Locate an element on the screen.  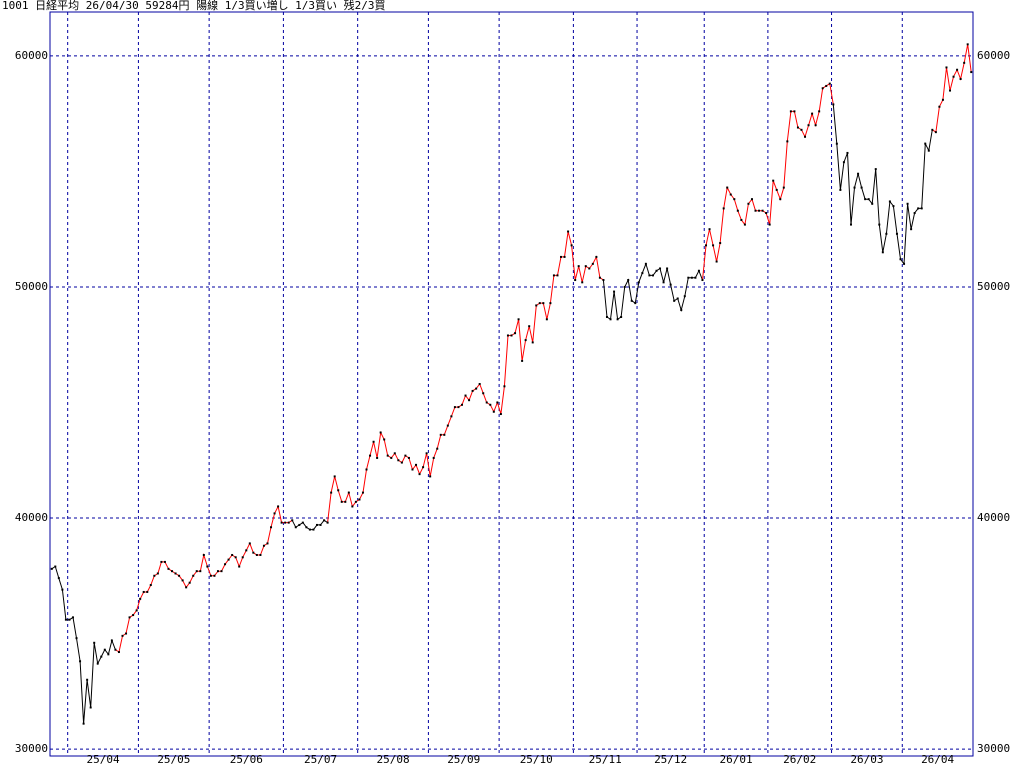
x-tick-label: 25/04 is located at coordinates (102, 759).